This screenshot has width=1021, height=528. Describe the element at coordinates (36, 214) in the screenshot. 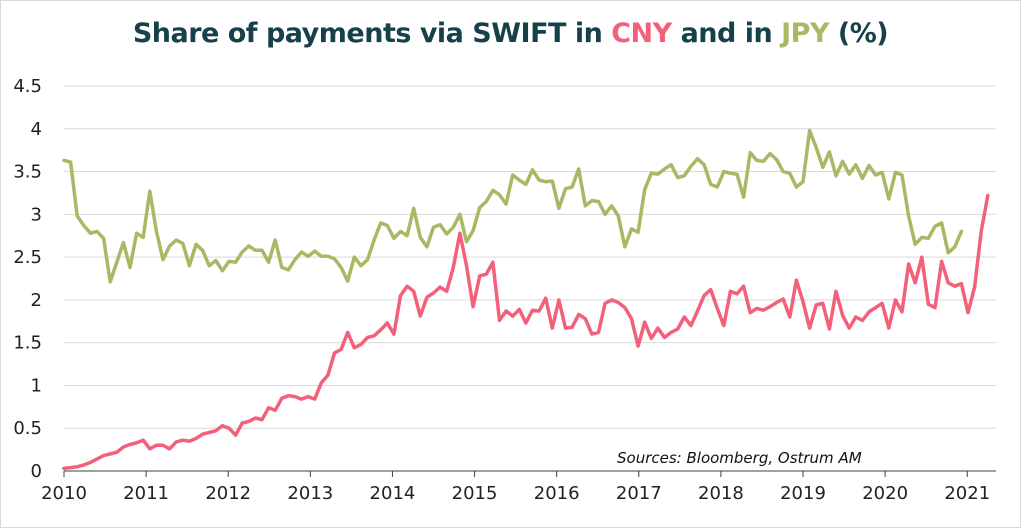

I see `y-tick-label: 3` at that location.